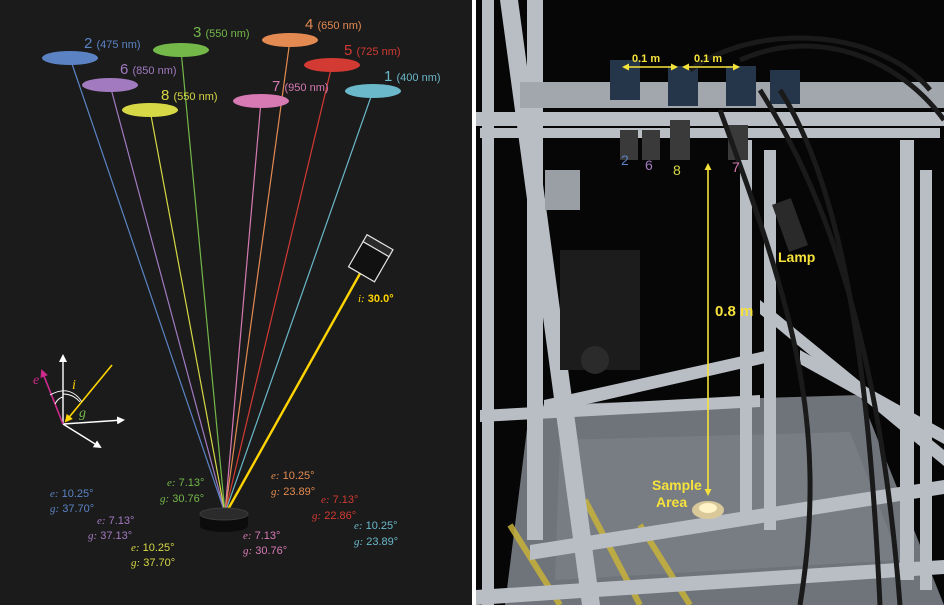  Describe the element at coordinates (376, 299) in the screenshot. I see `incidence-angle-label: i: 30.0°` at that location.